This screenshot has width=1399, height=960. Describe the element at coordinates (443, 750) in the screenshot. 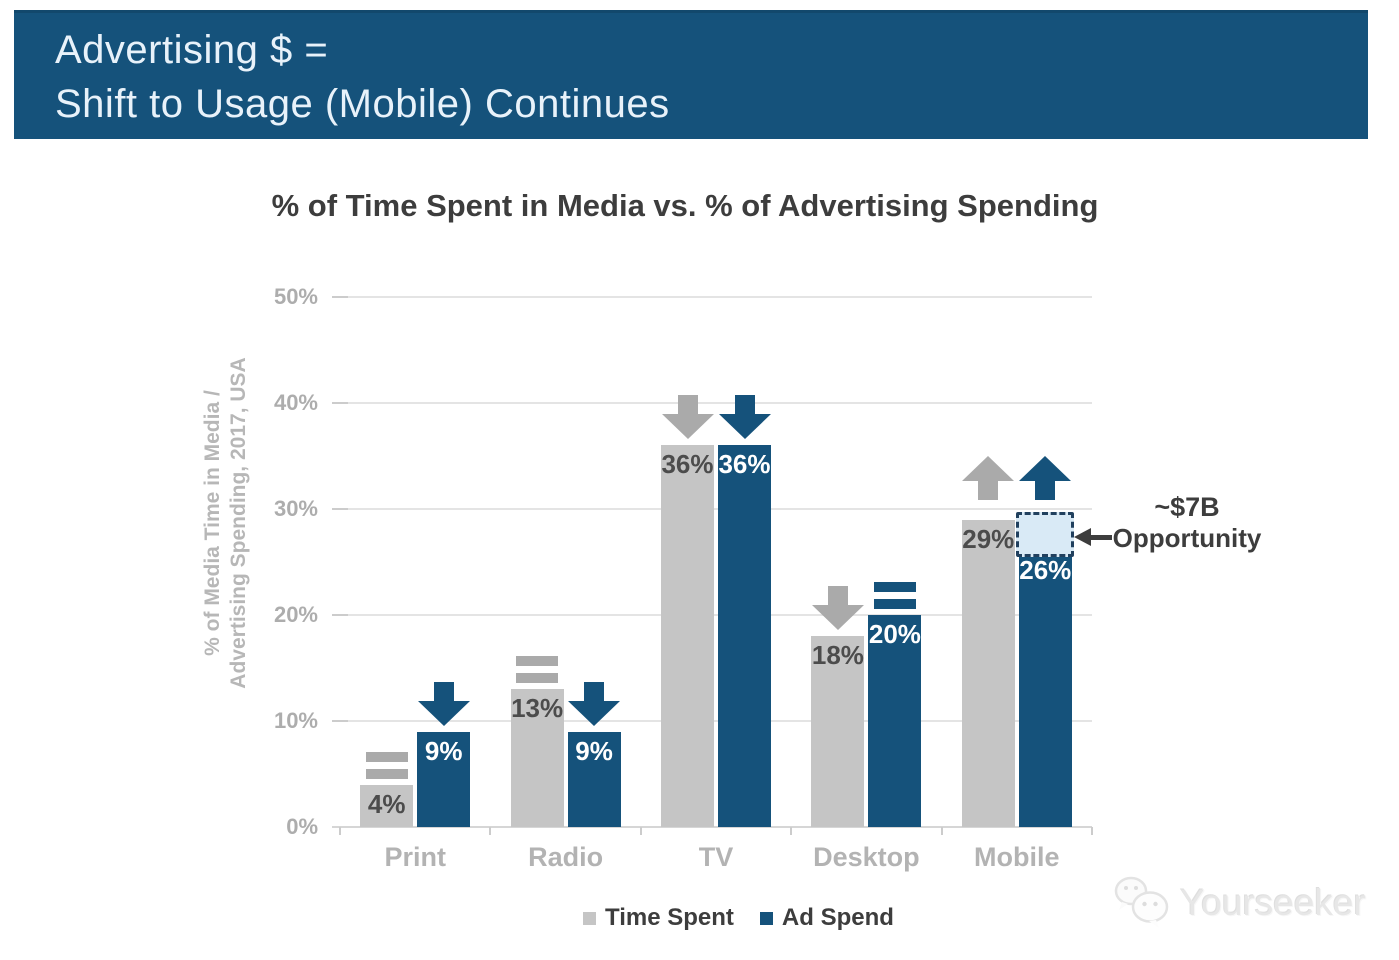

I see `bar-label-ad-spend-print: 9%` at that location.